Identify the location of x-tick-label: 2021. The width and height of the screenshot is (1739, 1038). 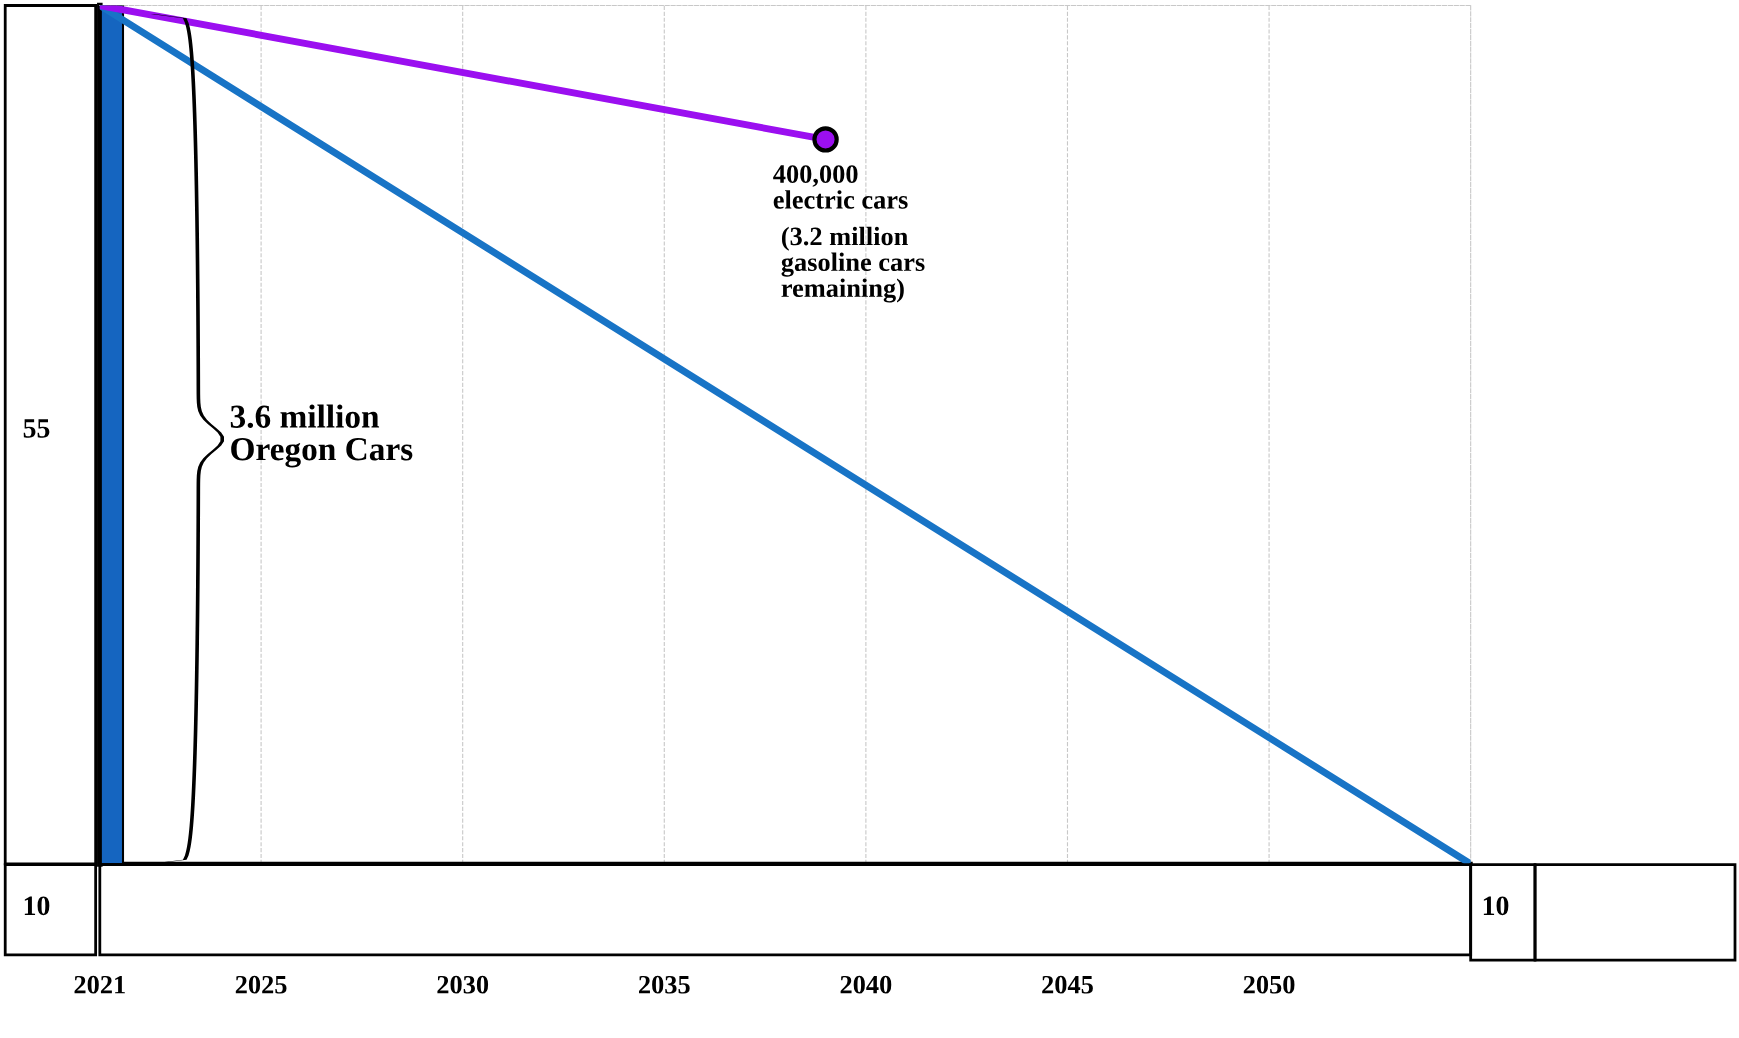
(99, 984).